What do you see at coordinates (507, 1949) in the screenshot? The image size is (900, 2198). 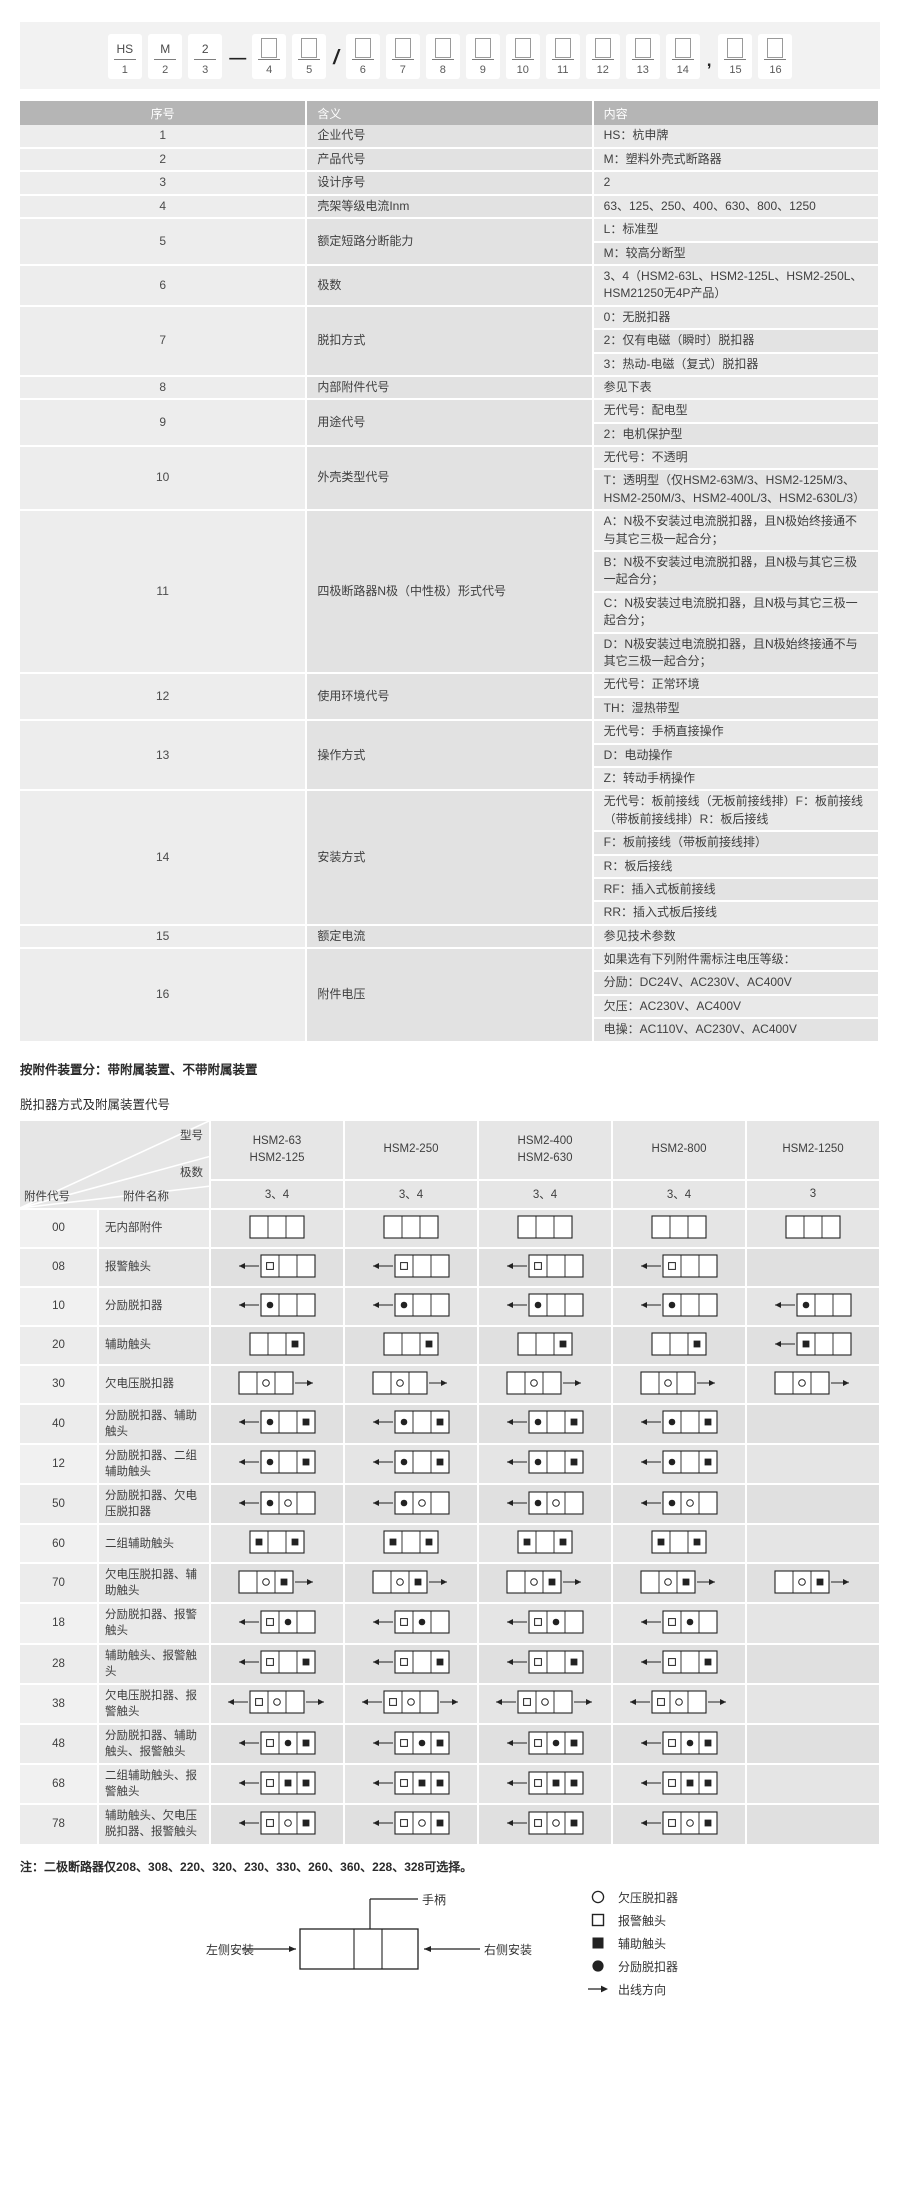 I see `right-install-label: 右侧安装` at bounding box center [507, 1949].